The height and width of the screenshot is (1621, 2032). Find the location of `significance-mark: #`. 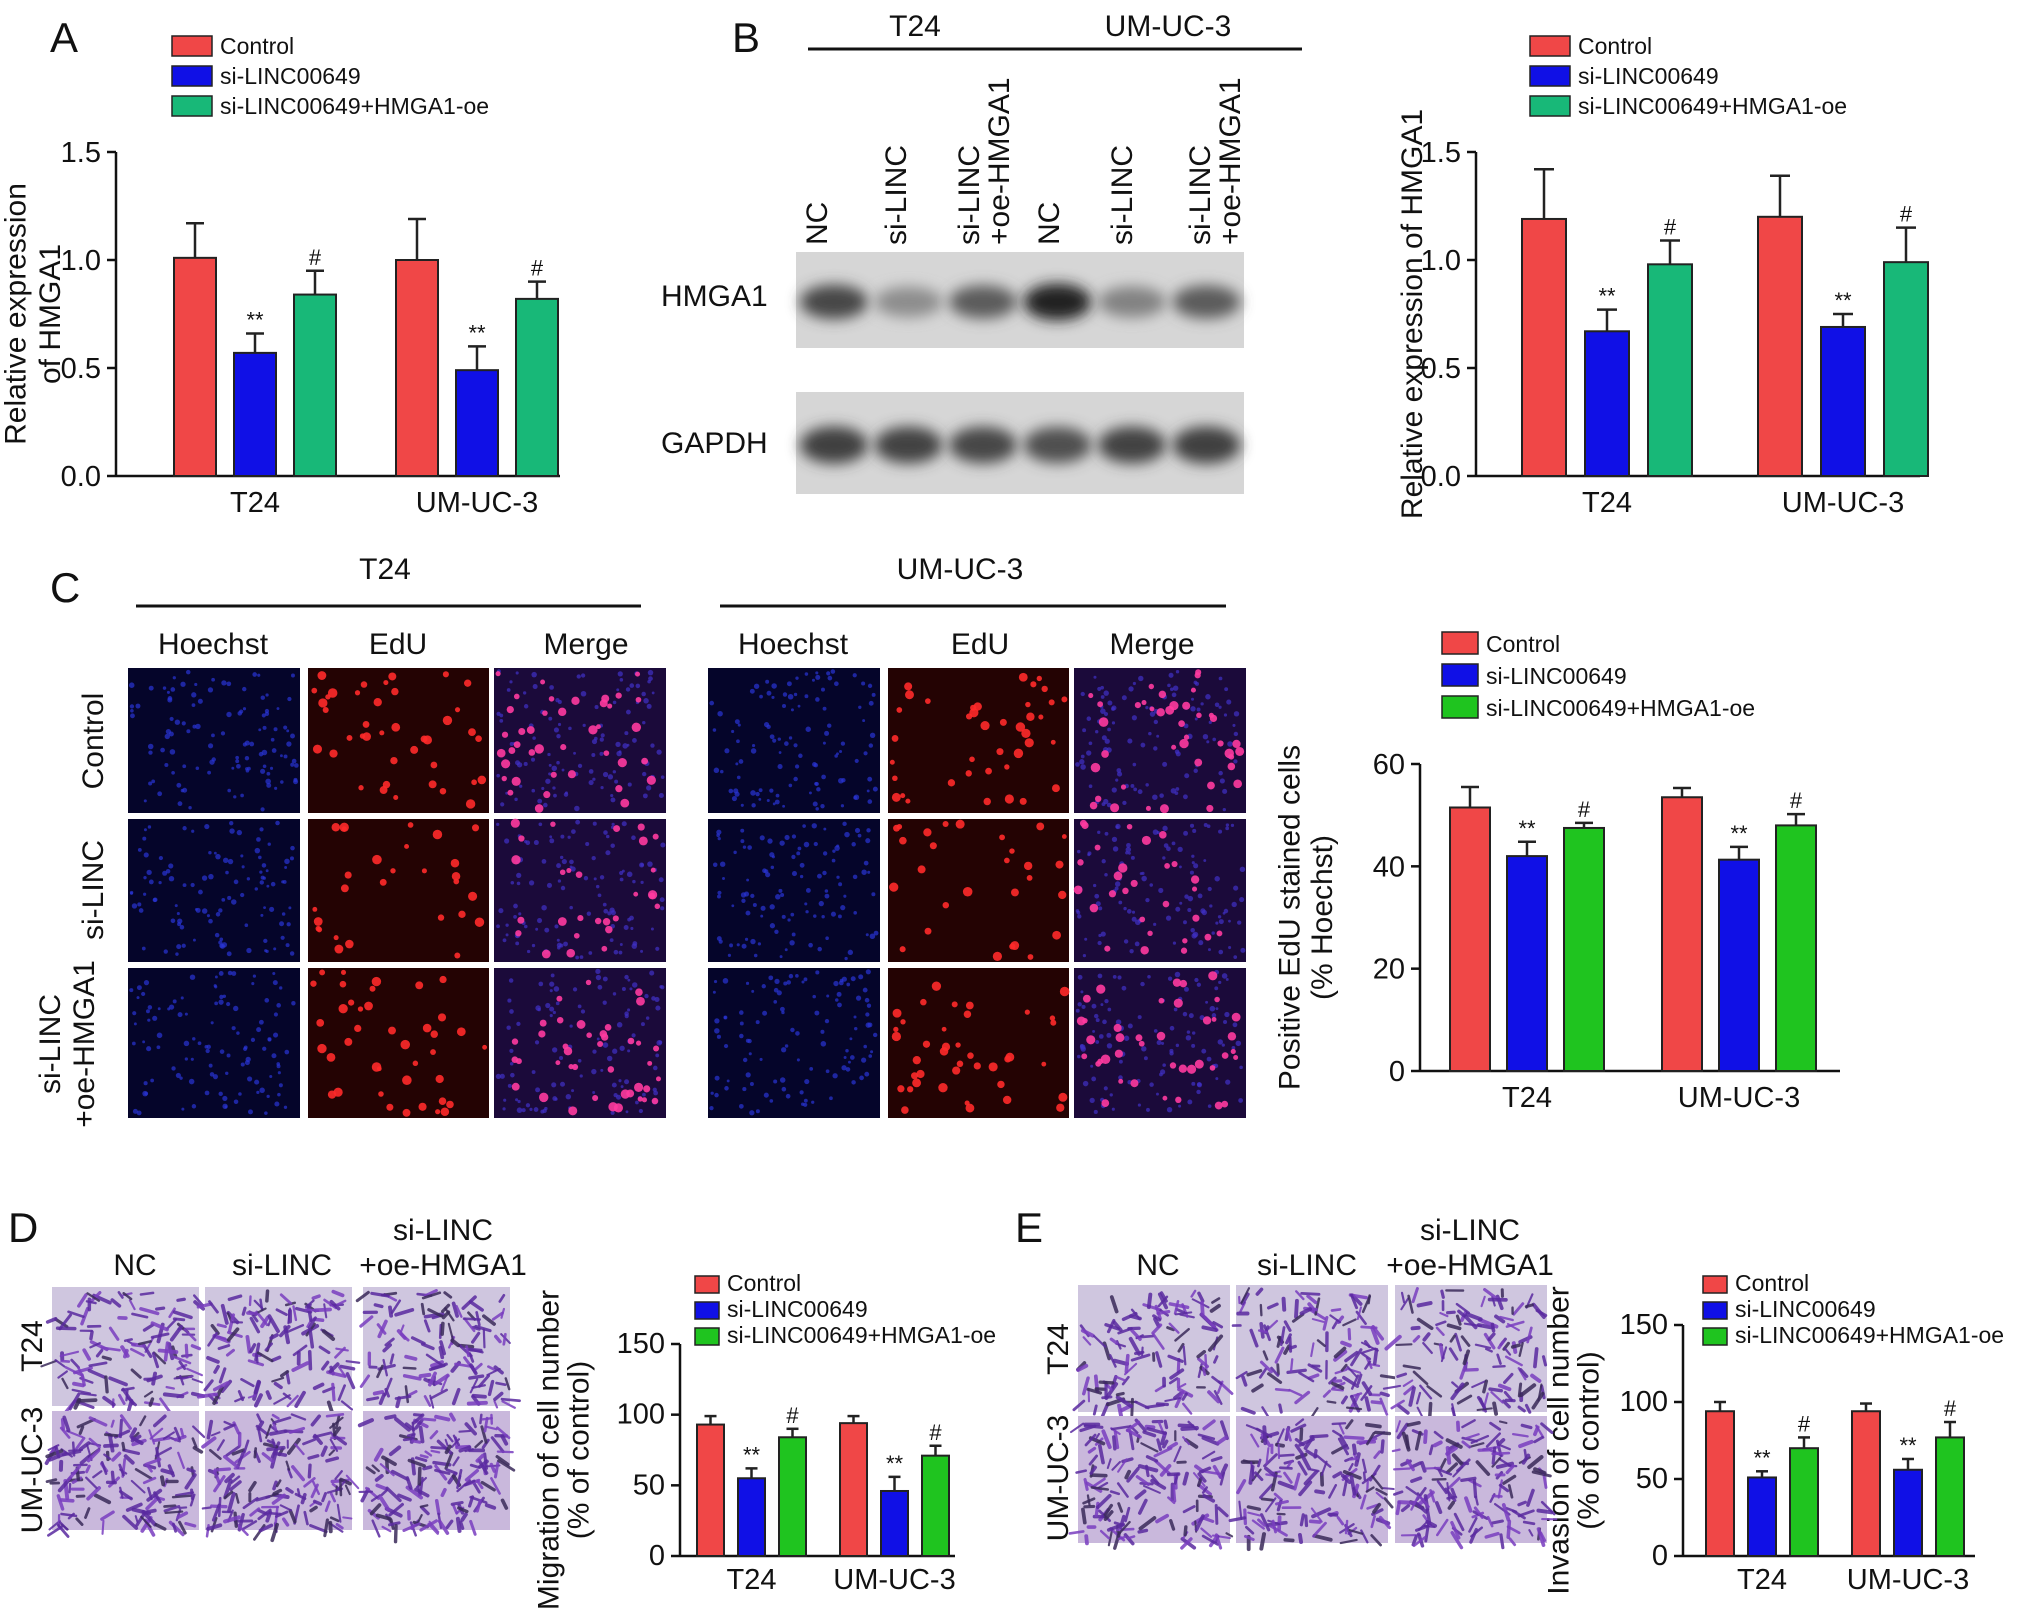

significance-mark: # is located at coordinates (1906, 214).